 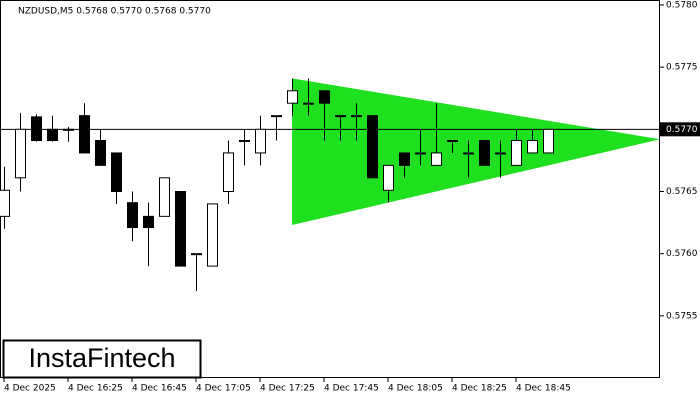 What do you see at coordinates (287, 389) in the screenshot?
I see `x-tick-label: 4 Dec 17:25` at bounding box center [287, 389].